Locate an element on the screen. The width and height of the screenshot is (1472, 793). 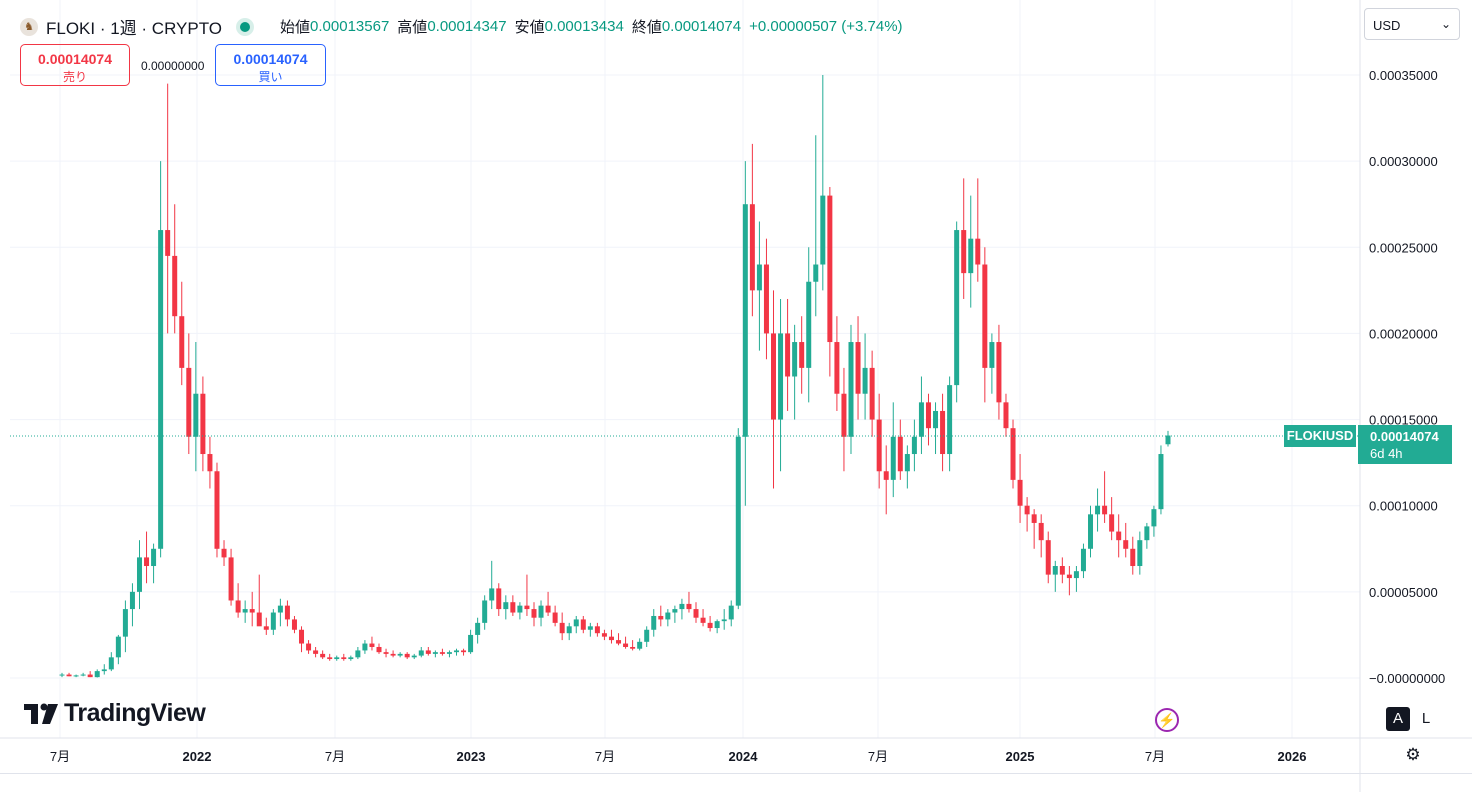
open-value: 0.00013567 is located at coordinates (350, 26).